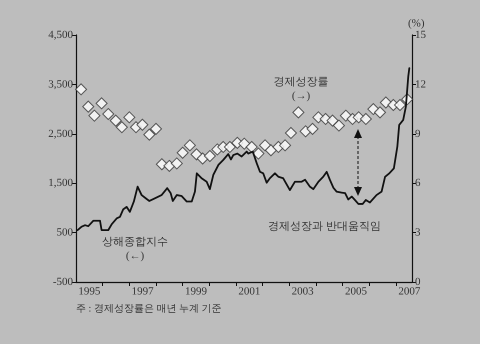 The width and height of the screenshot is (480, 344). Describe the element at coordinates (61, 84) in the screenshot. I see `y-tick-label: 3,500` at that location.